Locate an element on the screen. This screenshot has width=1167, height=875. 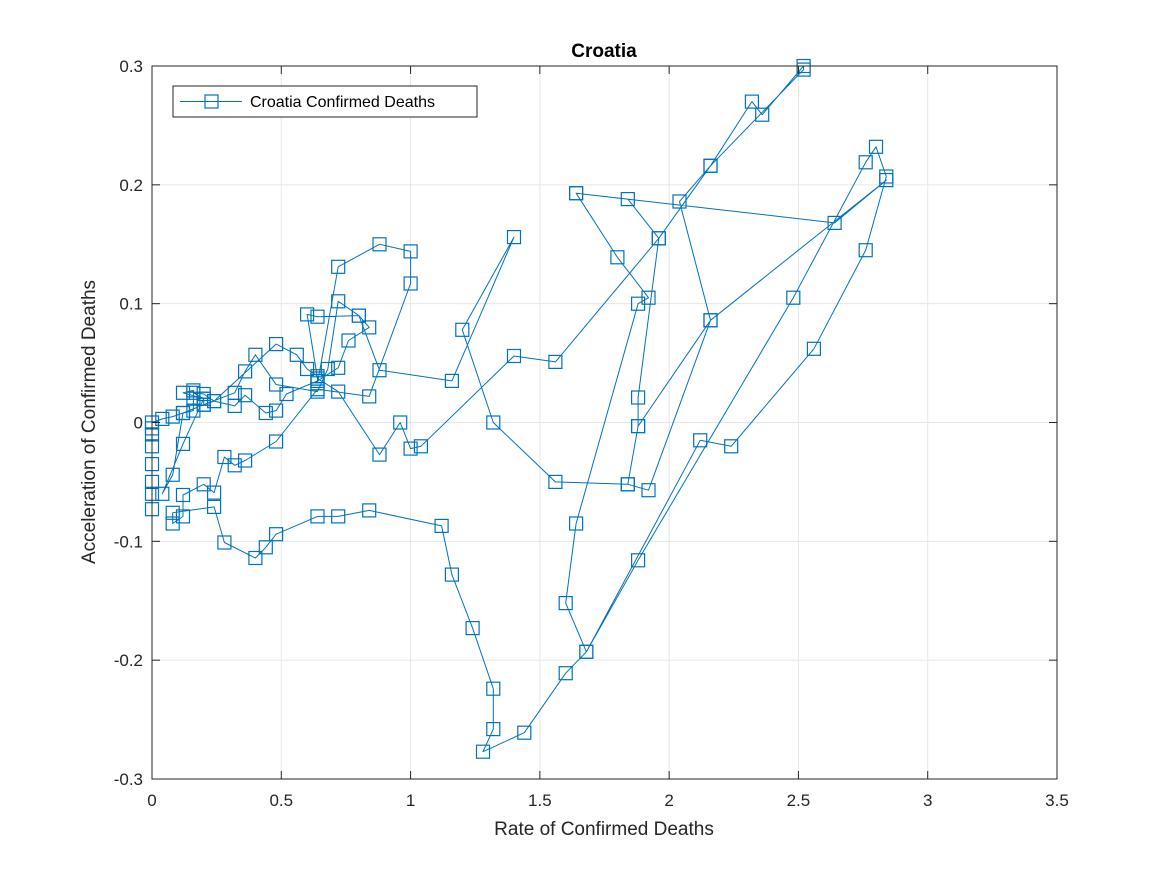
y-tick-label: -0.3 is located at coordinates (128, 779).